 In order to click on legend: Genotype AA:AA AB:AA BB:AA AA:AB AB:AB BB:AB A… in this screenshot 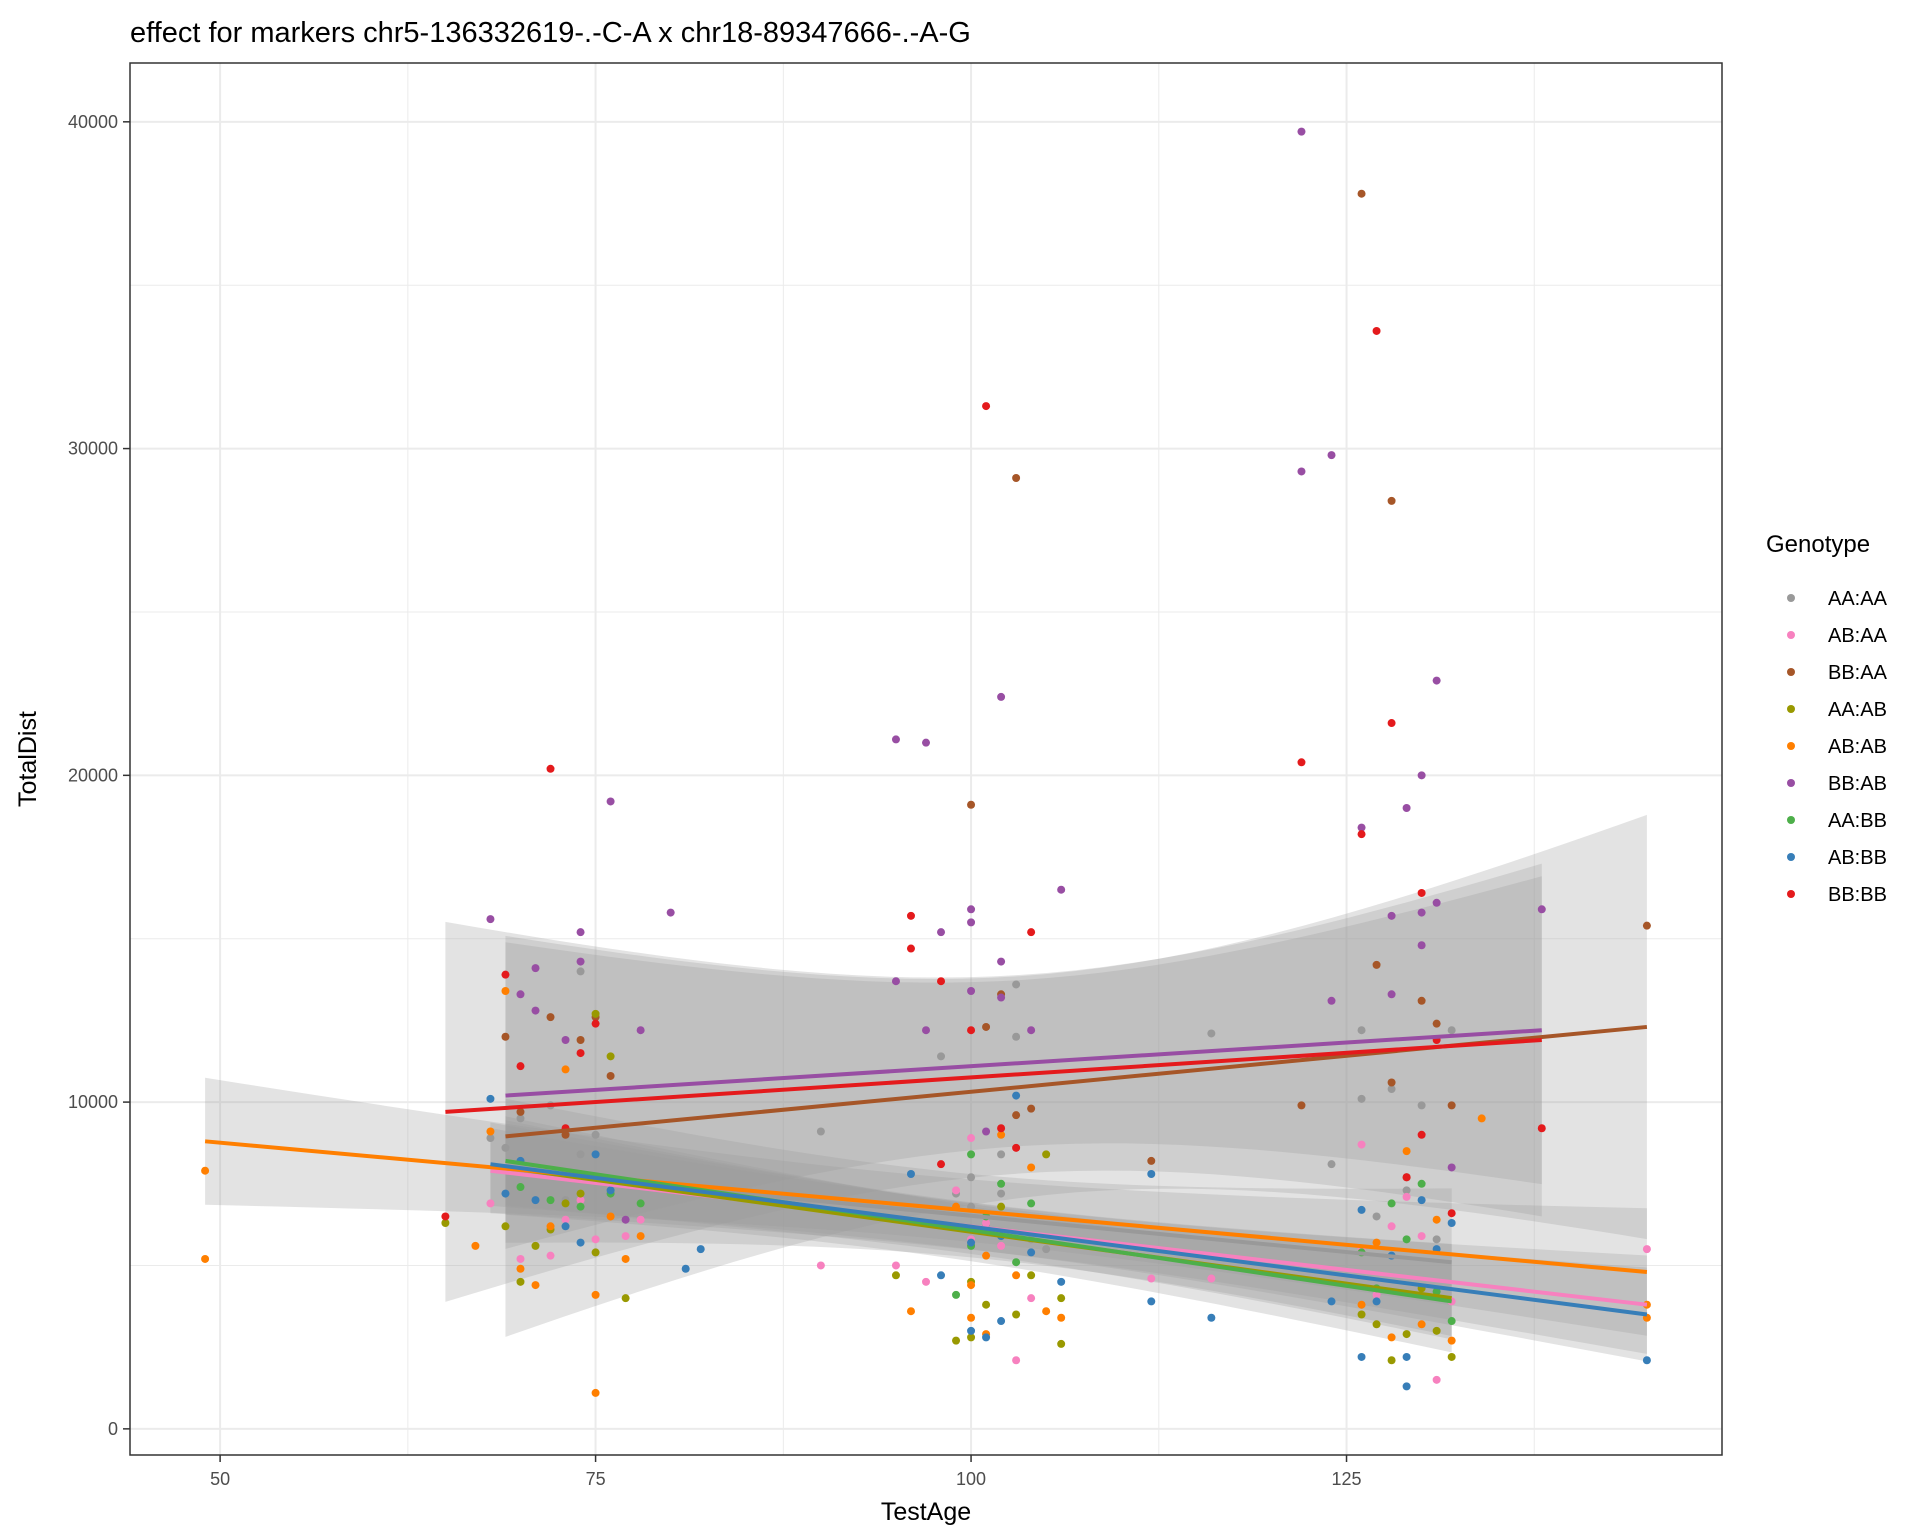, I will do `click(1827, 718)`.